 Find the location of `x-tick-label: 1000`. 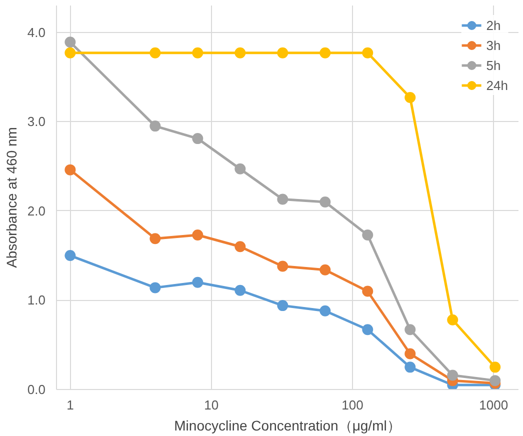

x-tick-label: 1000 is located at coordinates (493, 405).